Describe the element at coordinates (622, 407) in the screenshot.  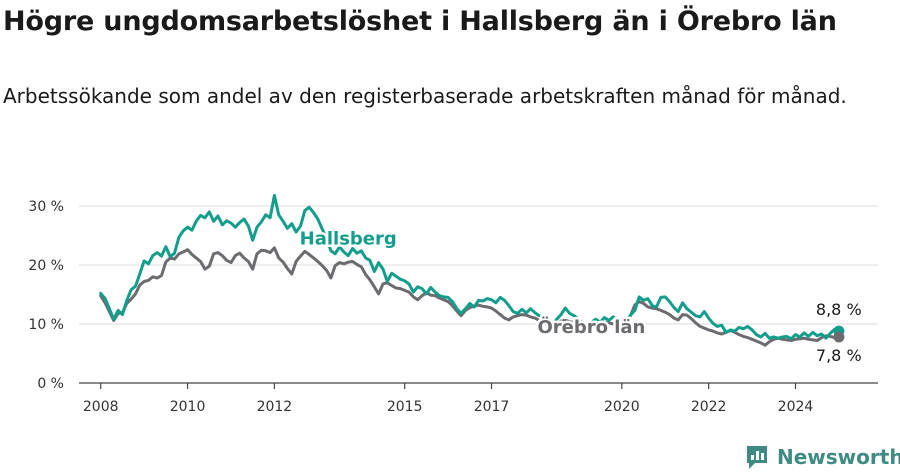
I see `x-tick-label: 2020` at that location.